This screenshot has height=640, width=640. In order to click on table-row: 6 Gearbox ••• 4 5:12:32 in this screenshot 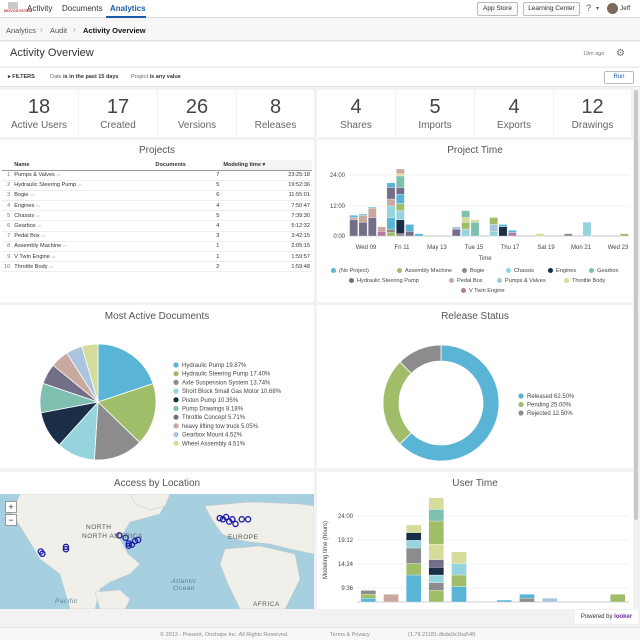, I will do `click(157, 226)`.